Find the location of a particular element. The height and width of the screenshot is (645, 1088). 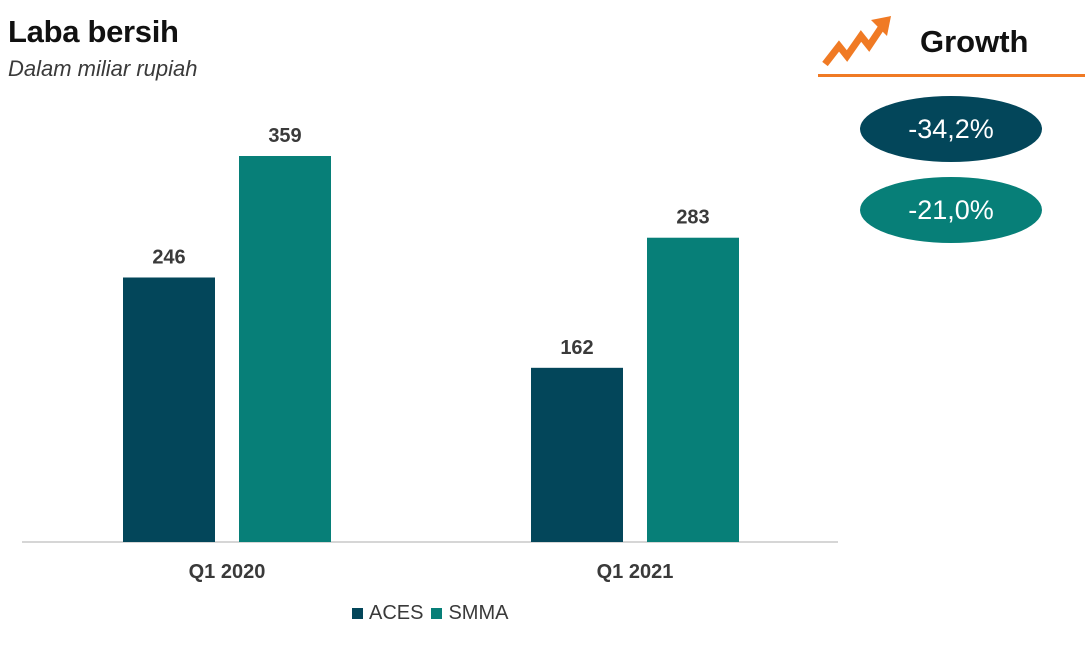

legend-swatch-smma is located at coordinates (437, 613).